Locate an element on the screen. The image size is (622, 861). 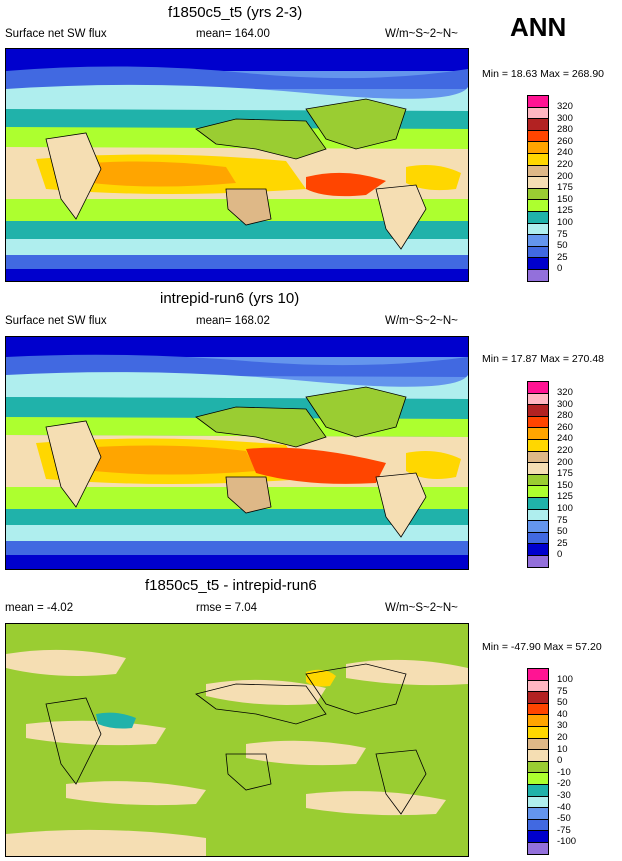
panel3-colorbar-label: -40 is located at coordinates (564, 807).